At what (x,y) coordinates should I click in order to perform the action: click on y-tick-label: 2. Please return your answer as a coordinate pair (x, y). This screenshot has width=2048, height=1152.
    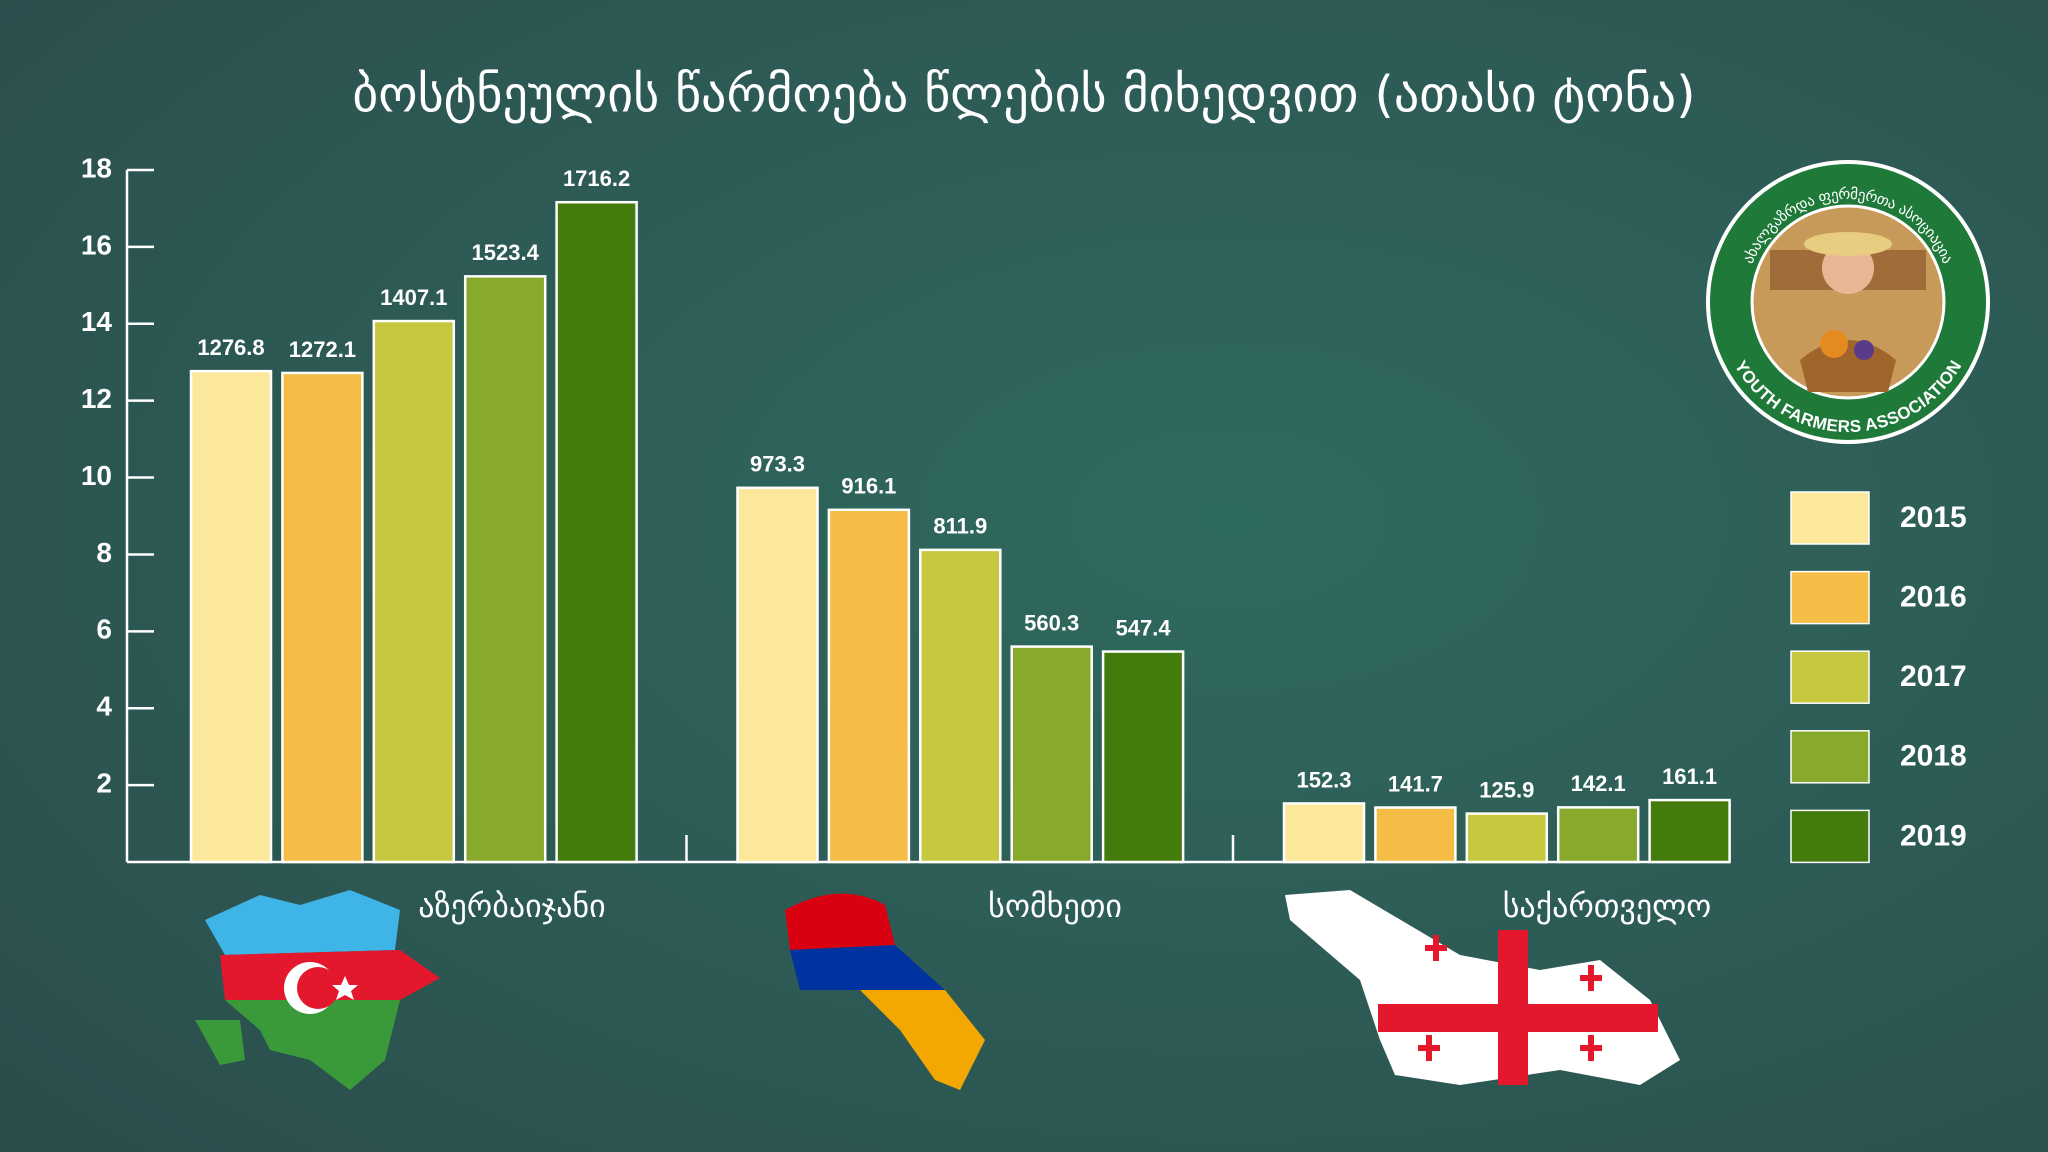
    Looking at the image, I should click on (104, 783).